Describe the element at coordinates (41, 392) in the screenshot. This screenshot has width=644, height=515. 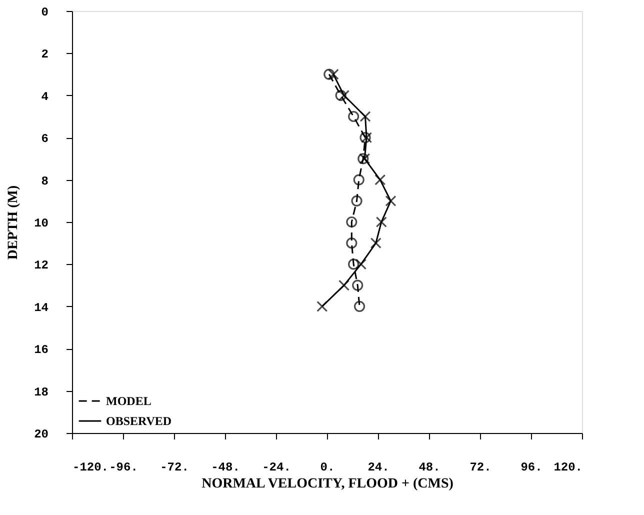
I see `y-tick-label: 18` at that location.